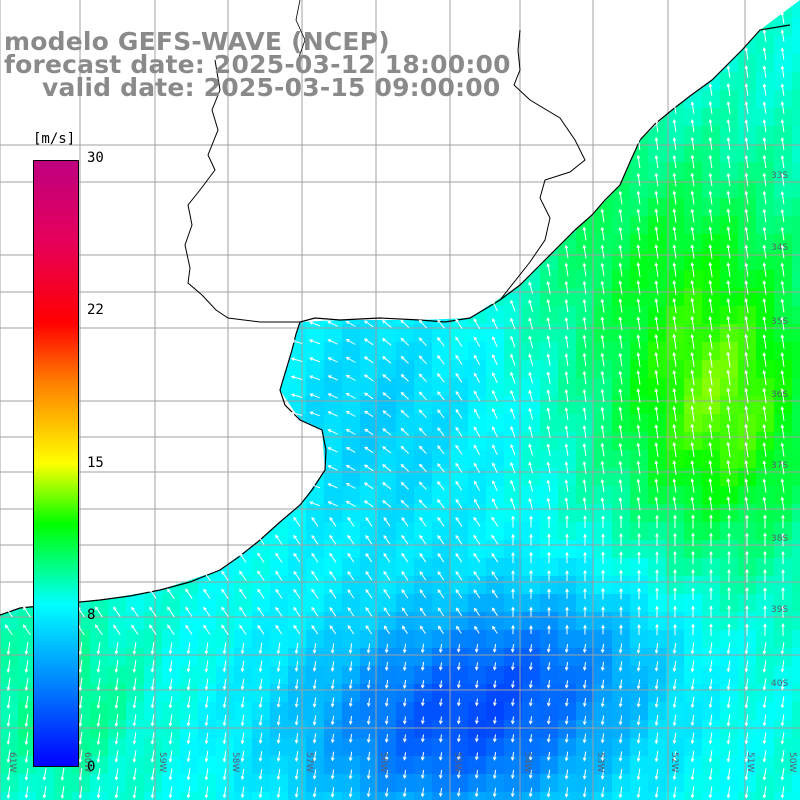 The width and height of the screenshot is (800, 800). Describe the element at coordinates (779, 248) in the screenshot. I see `latitude-label: 34S` at that location.